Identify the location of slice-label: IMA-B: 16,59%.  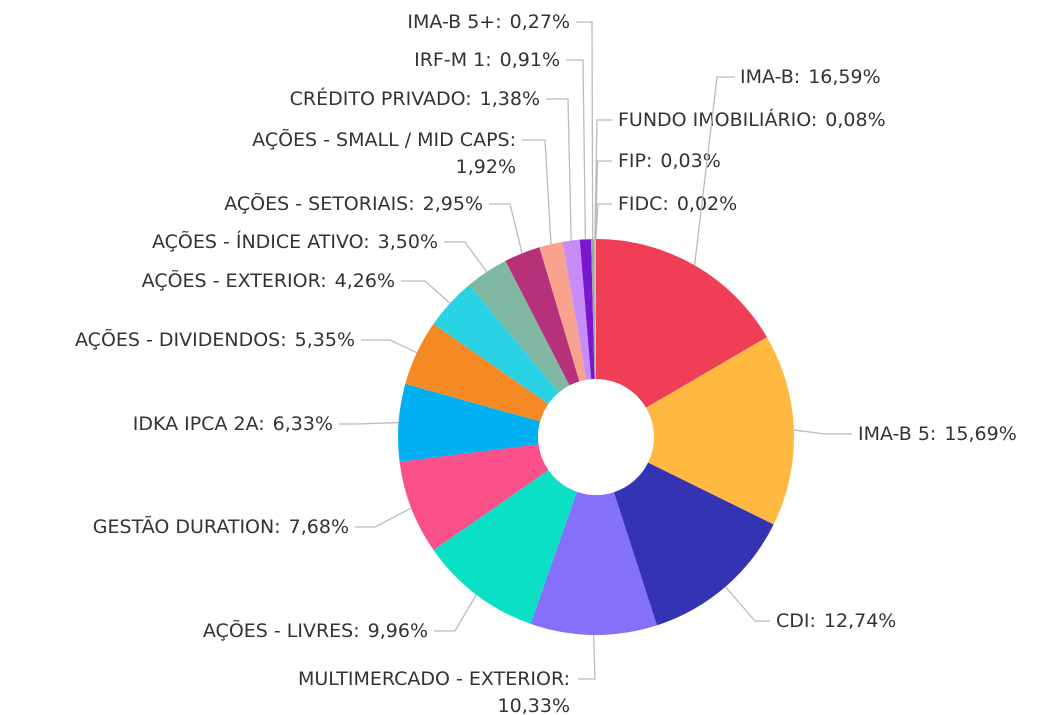
(810, 77).